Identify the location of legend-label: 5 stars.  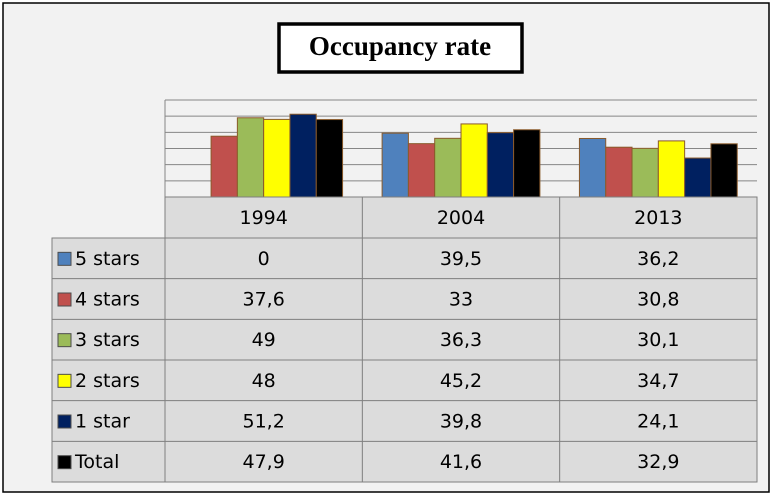
(107, 259).